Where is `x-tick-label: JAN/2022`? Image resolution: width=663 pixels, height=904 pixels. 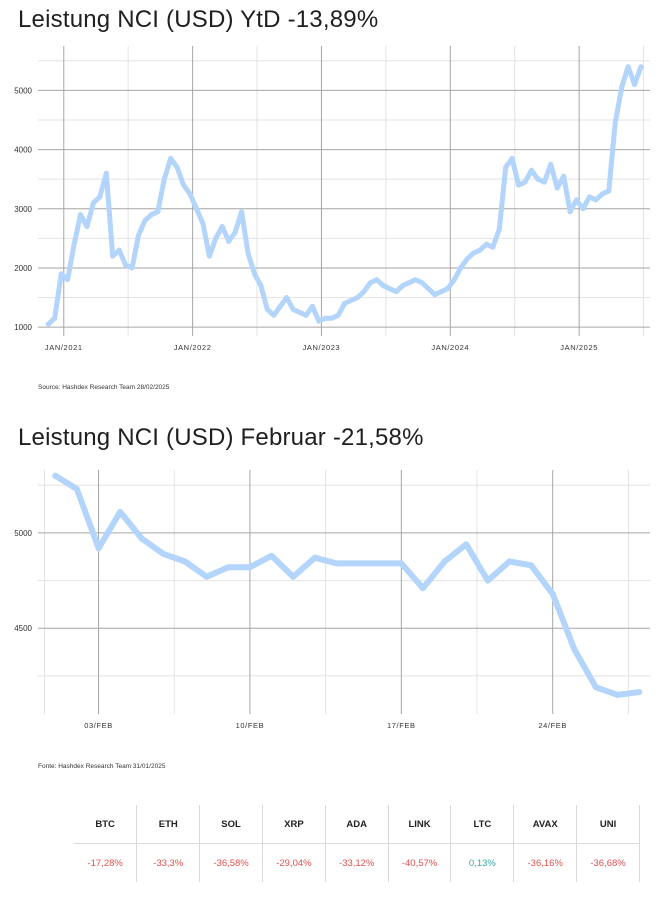
x-tick-label: JAN/2022 is located at coordinates (193, 347).